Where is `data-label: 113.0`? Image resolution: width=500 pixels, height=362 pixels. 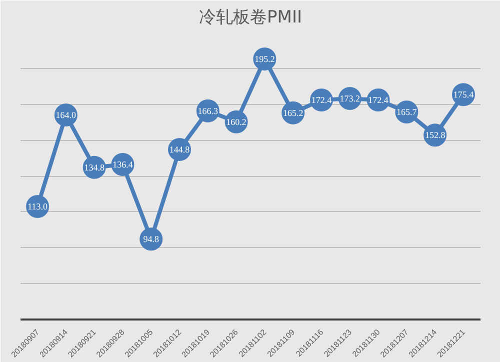
data-label: 113.0 is located at coordinates (38, 206).